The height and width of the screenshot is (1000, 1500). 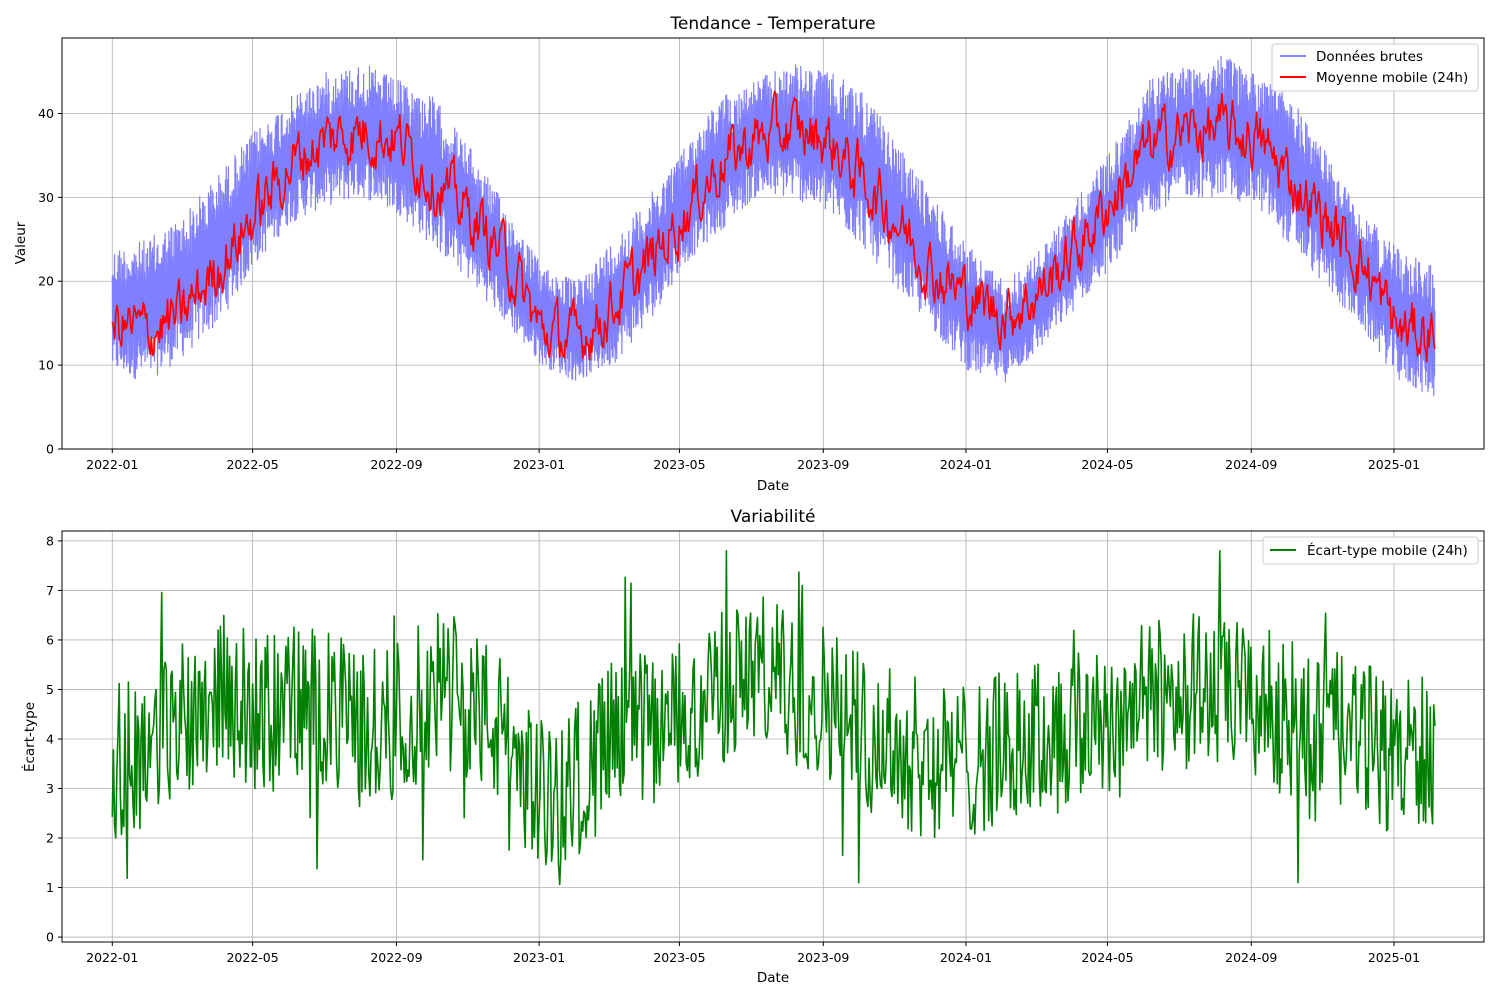 What do you see at coordinates (1369, 57) in the screenshot?
I see `trend-legend-label-raw: Données brutes` at bounding box center [1369, 57].